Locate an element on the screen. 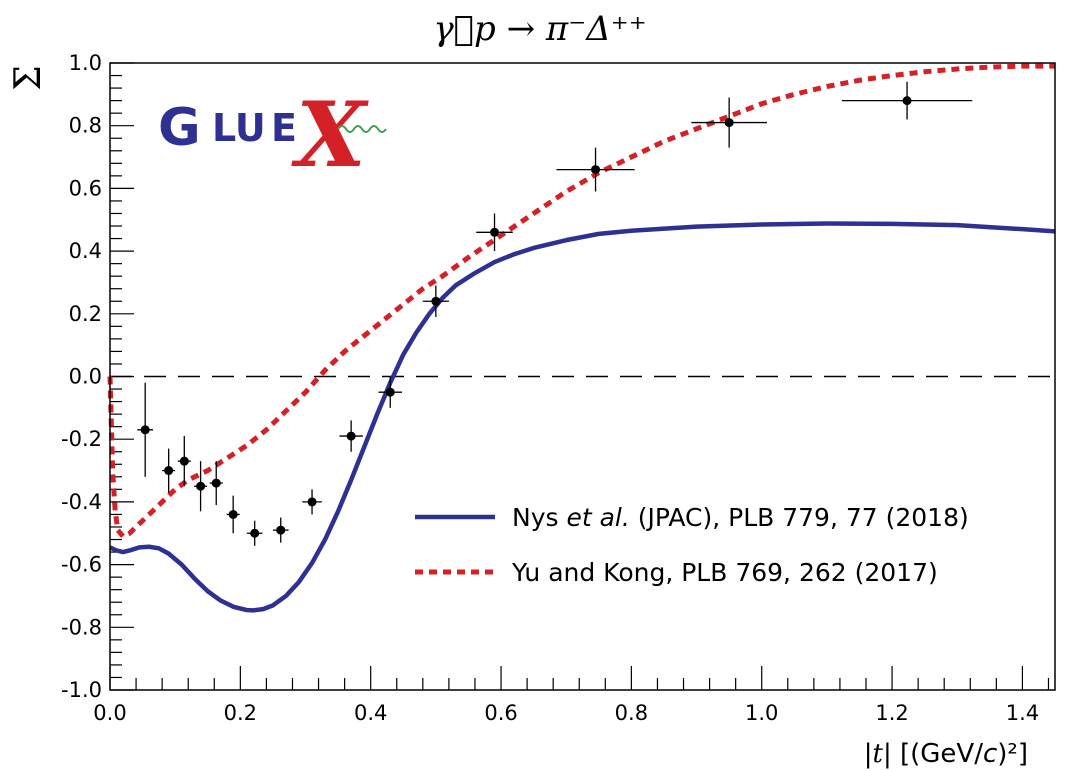 This screenshot has width=1065, height=771. y-tick-label: 0.8 is located at coordinates (85, 126).